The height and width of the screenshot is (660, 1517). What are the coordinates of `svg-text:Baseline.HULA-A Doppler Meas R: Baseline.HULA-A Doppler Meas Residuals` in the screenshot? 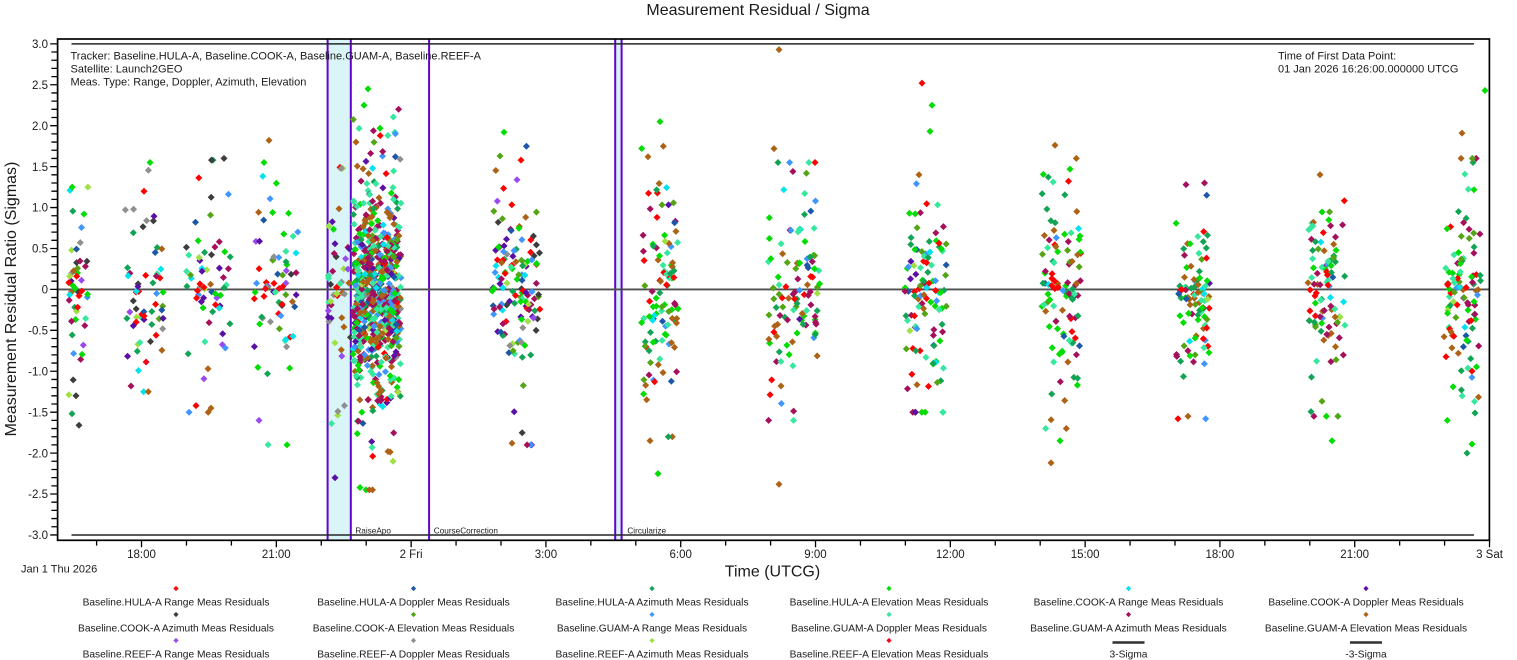 It's located at (413, 603).